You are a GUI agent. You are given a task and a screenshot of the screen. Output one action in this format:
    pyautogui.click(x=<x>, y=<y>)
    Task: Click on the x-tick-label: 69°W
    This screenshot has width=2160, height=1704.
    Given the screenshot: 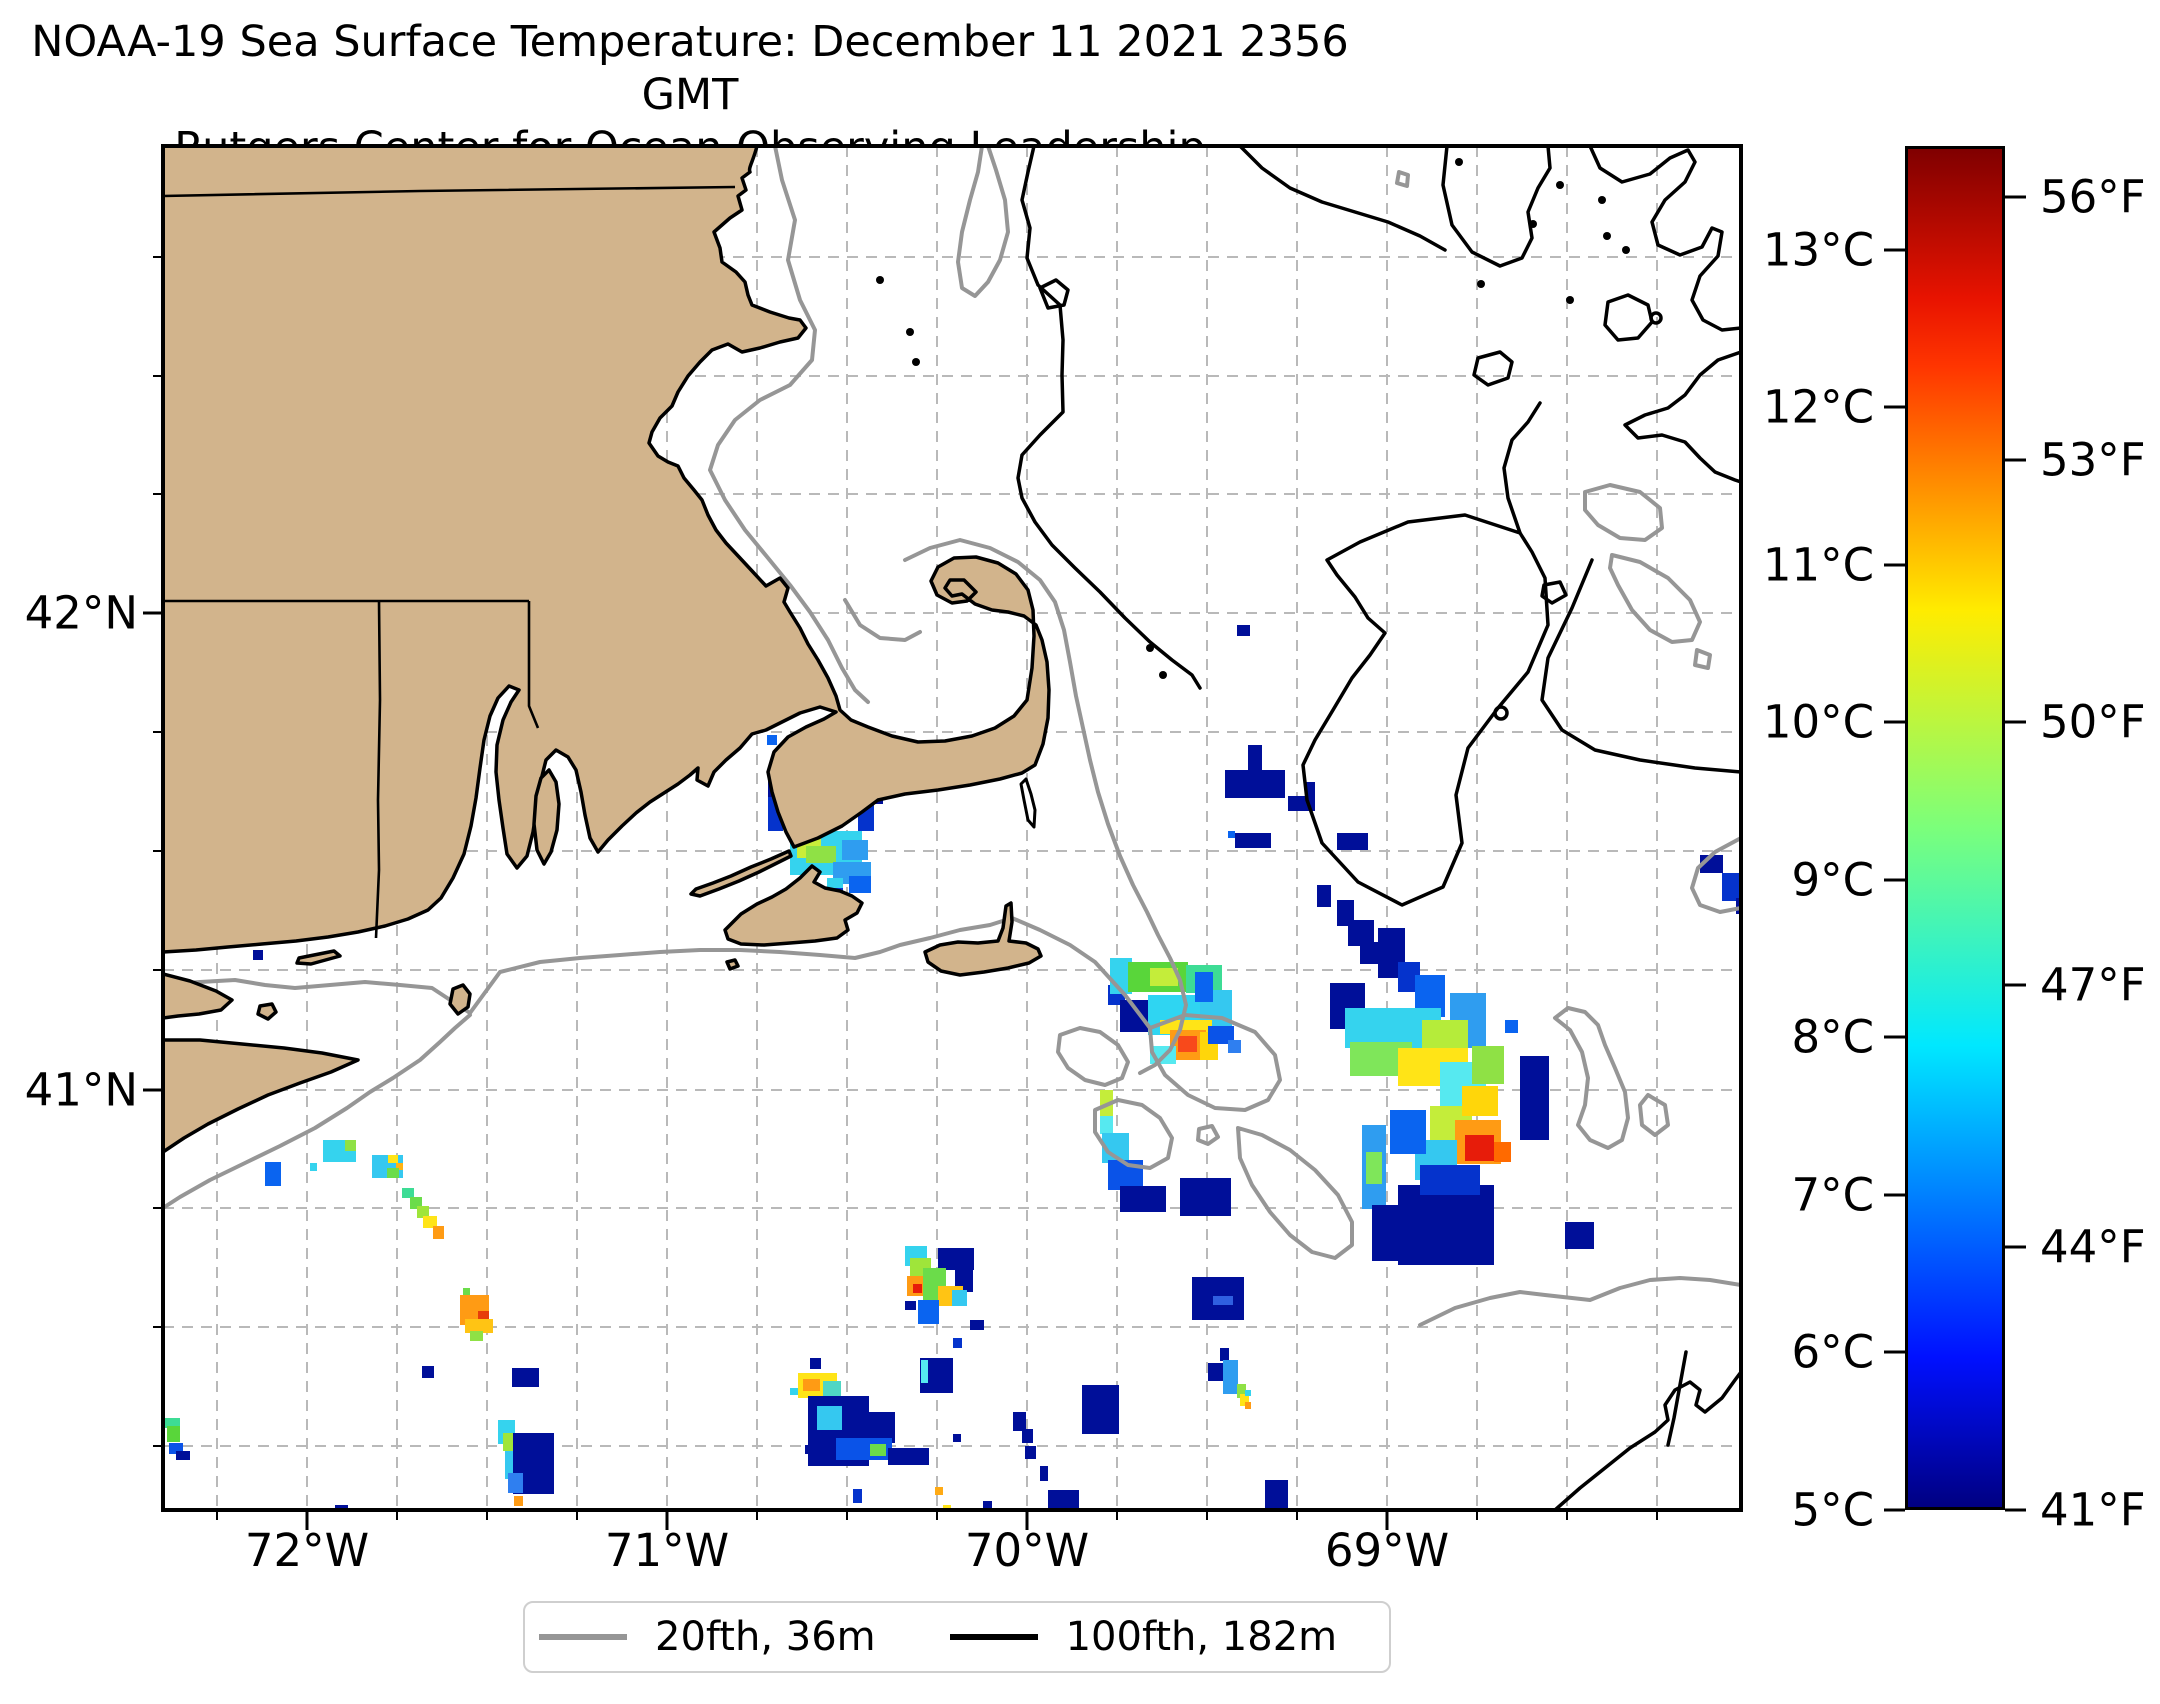 What is the action you would take?
    pyautogui.click(x=1387, y=1550)
    